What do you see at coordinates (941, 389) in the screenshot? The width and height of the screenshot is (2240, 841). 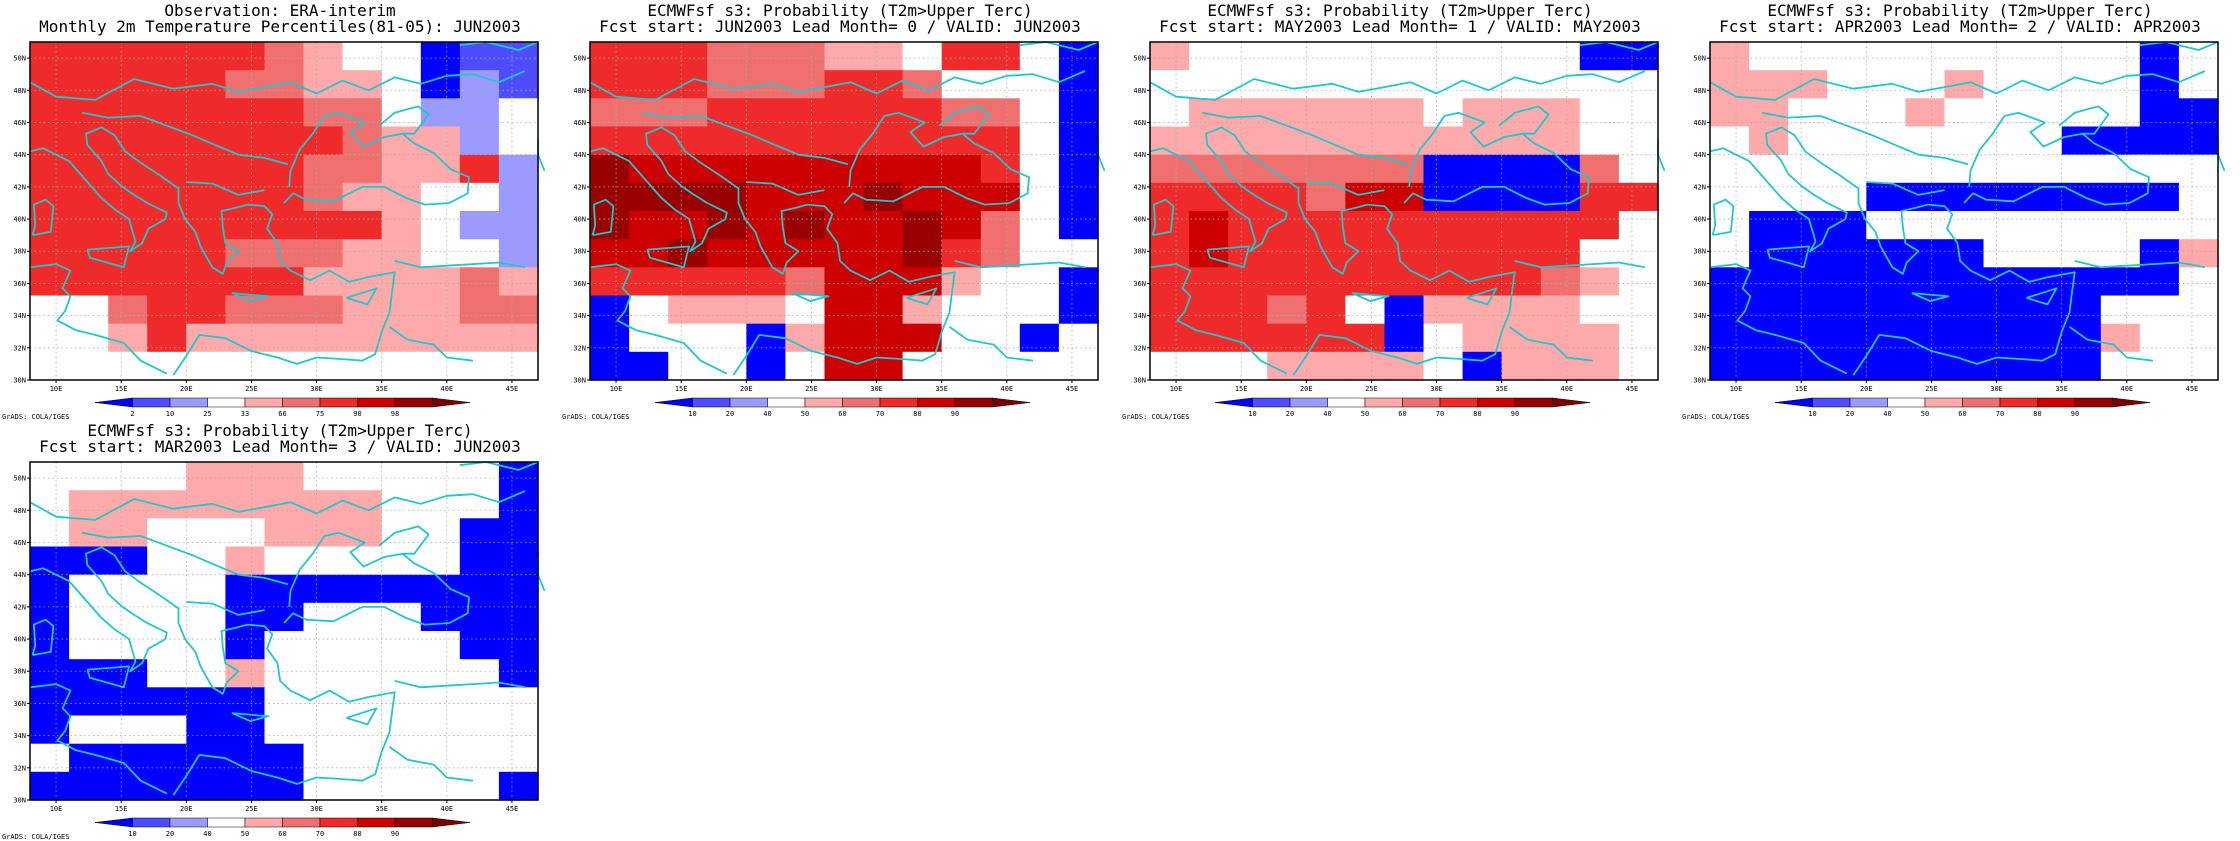 I see `lon-tick-label: 35E` at bounding box center [941, 389].